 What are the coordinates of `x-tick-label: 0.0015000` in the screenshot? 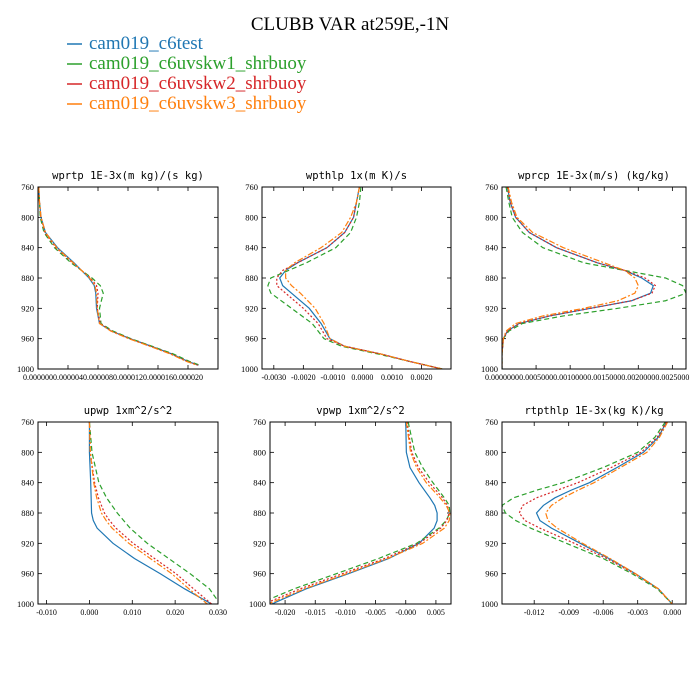 It's located at (604, 377).